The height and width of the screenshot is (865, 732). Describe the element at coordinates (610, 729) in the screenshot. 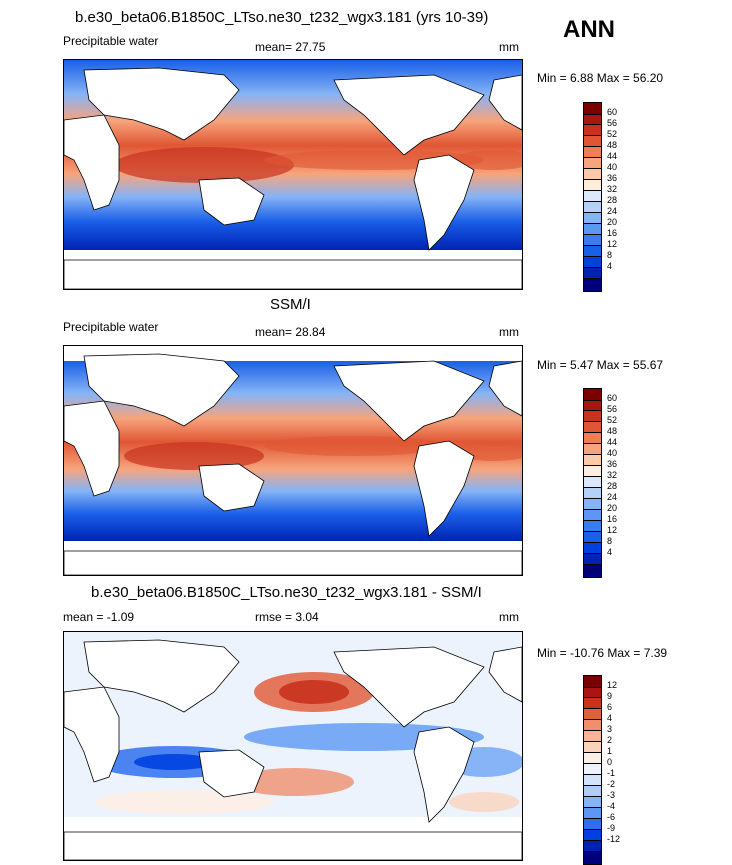

I see `panel3-cb-label: 3` at that location.